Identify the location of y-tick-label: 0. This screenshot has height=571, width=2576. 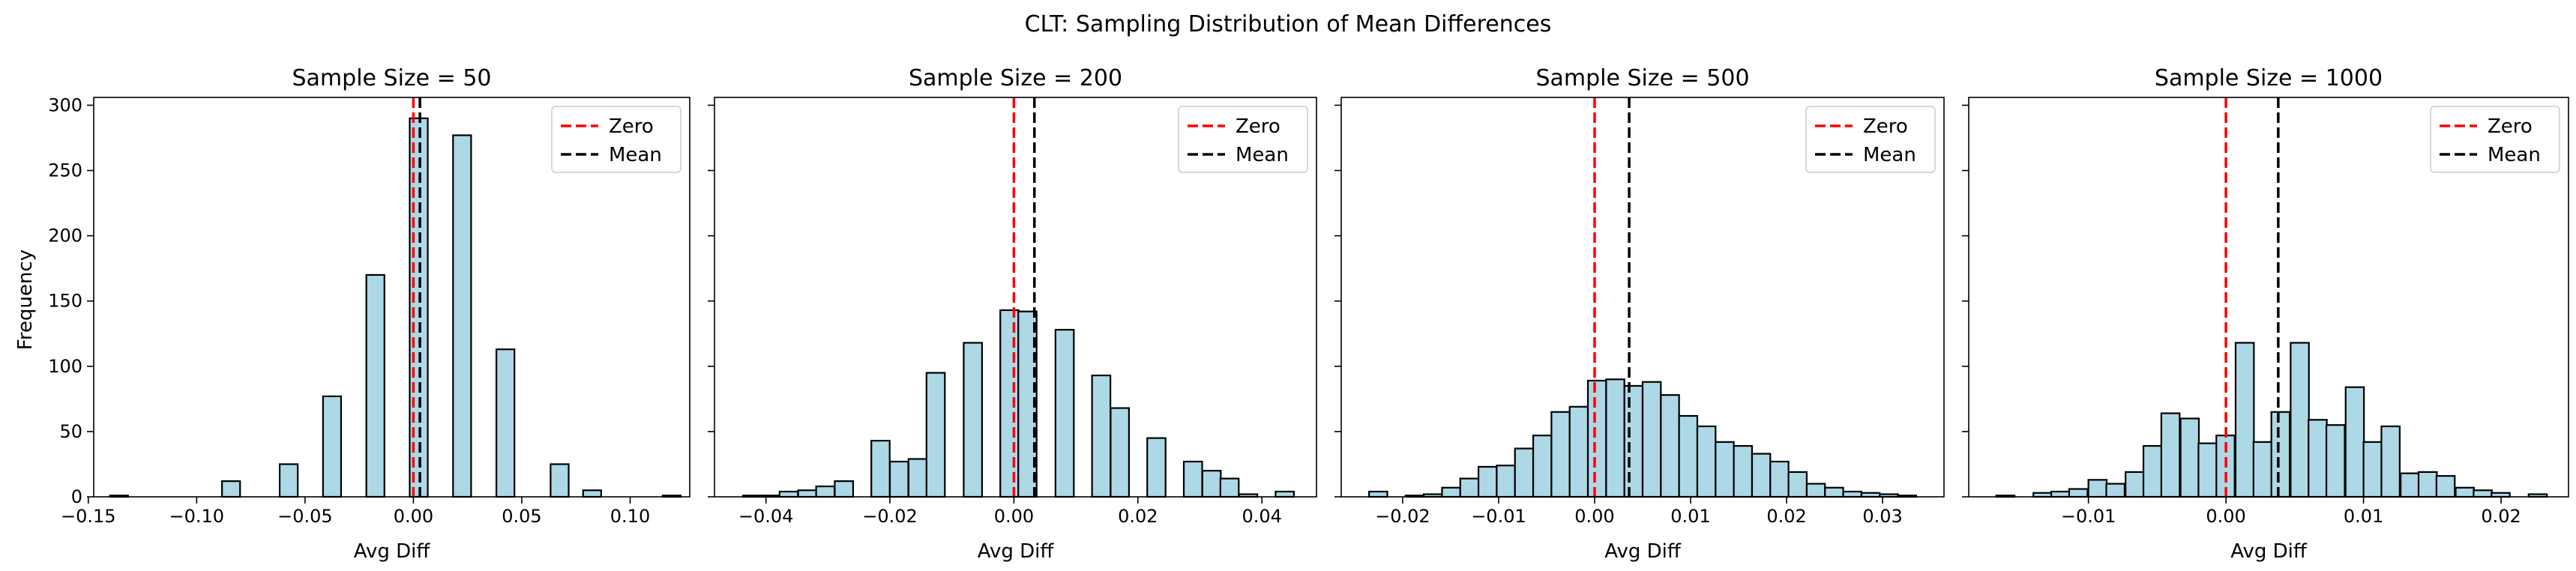
(76, 497).